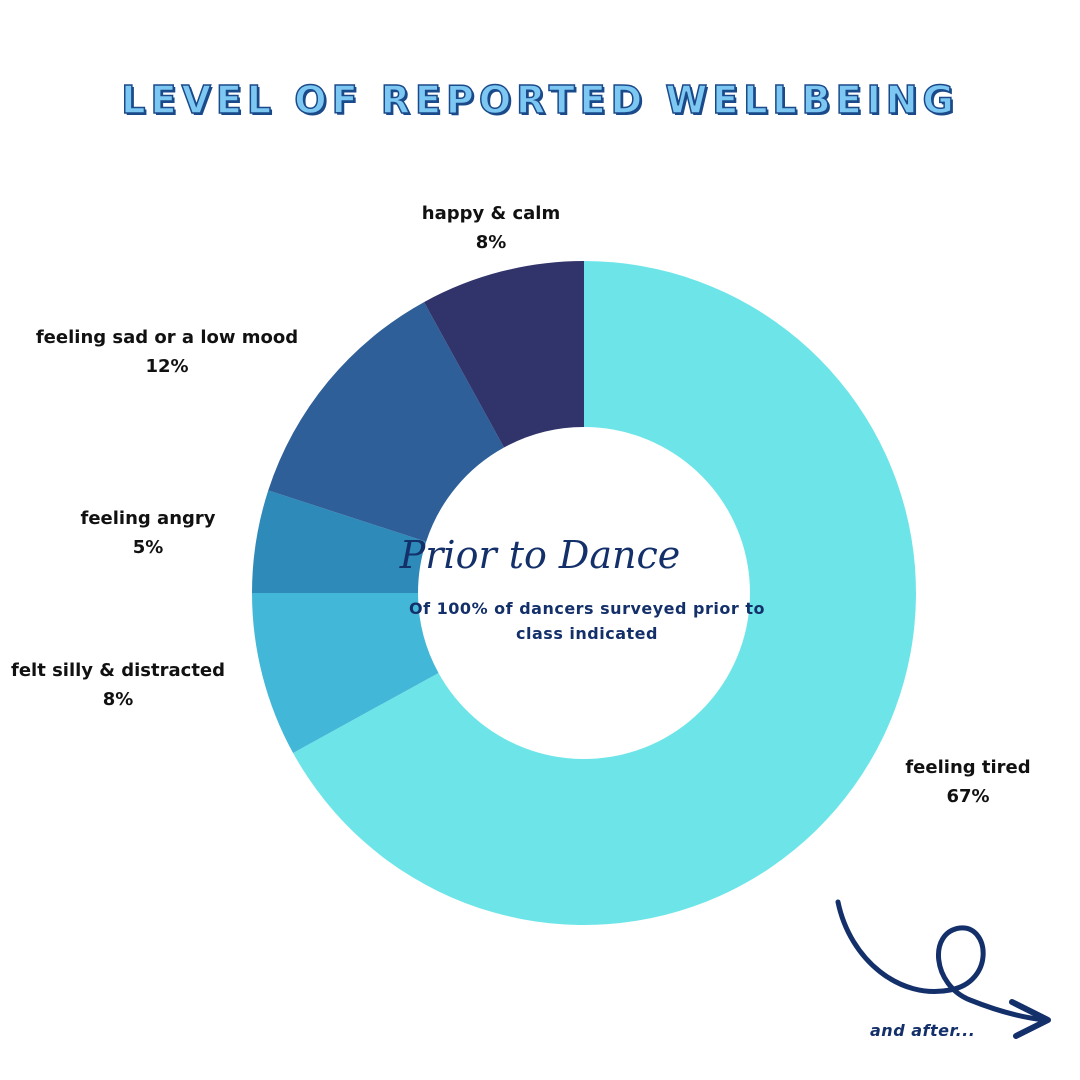 The width and height of the screenshot is (1080, 1080). I want to click on chart-title: LEVEL OF REPORTED WELLBEING, so click(540, 100).